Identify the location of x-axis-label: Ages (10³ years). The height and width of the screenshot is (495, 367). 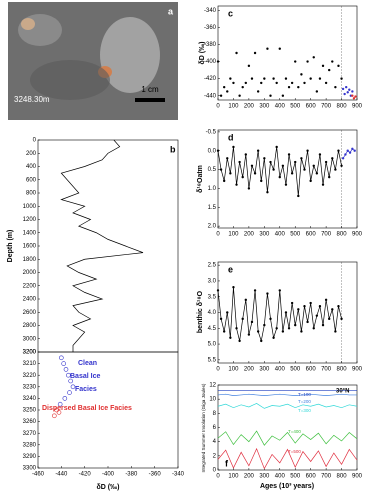
(287, 486).